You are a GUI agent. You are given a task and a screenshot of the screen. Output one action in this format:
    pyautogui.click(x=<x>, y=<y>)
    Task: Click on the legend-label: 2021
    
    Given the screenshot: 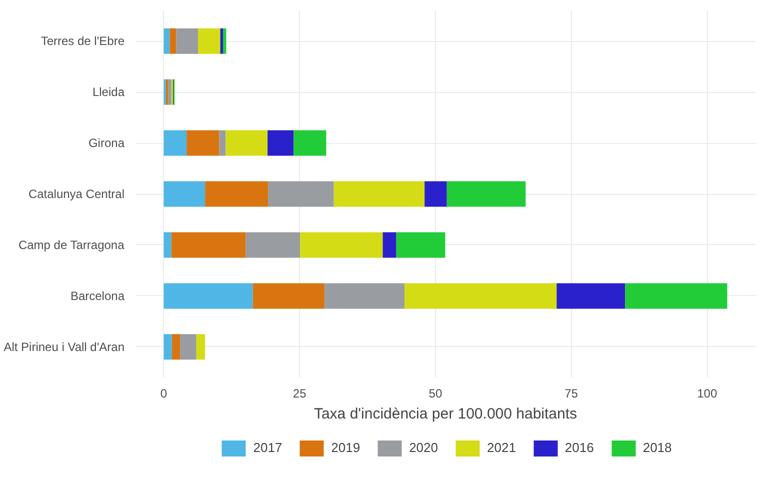 What is the action you would take?
    pyautogui.click(x=501, y=447)
    